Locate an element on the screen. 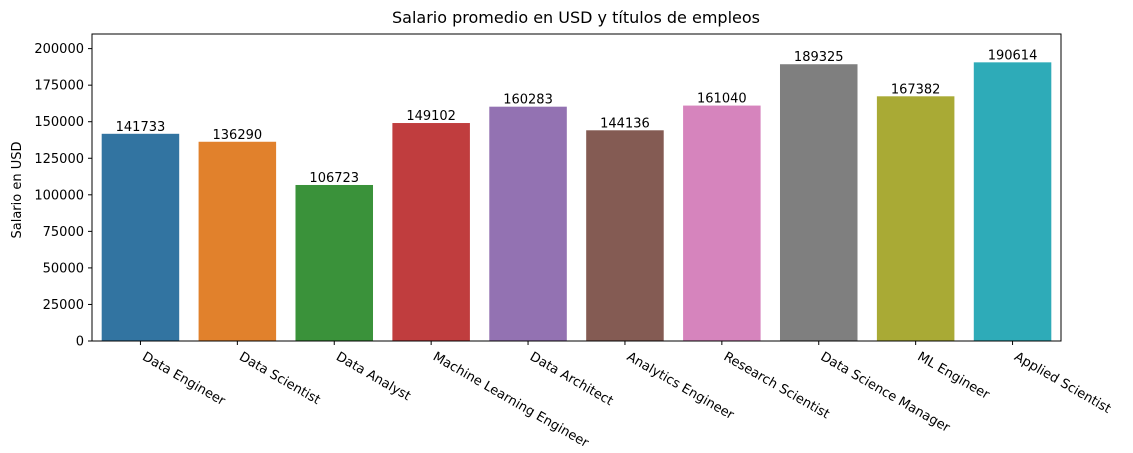 This screenshot has width=1133, height=453. data-label-6: 161040 is located at coordinates (722, 99).